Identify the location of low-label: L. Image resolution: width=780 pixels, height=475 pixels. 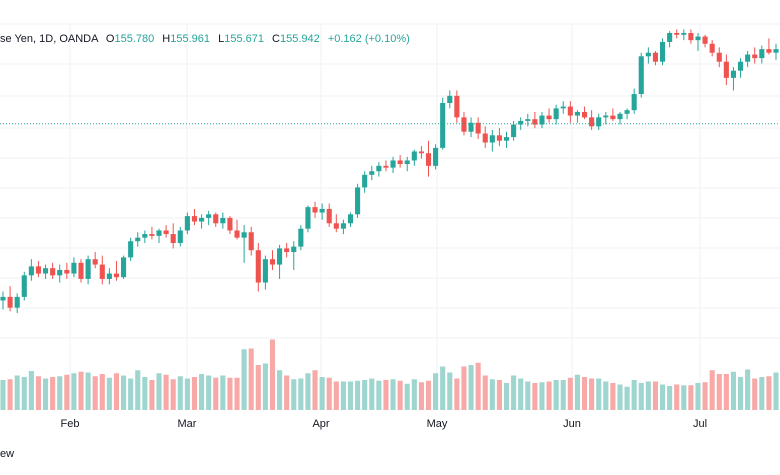
(221, 39).